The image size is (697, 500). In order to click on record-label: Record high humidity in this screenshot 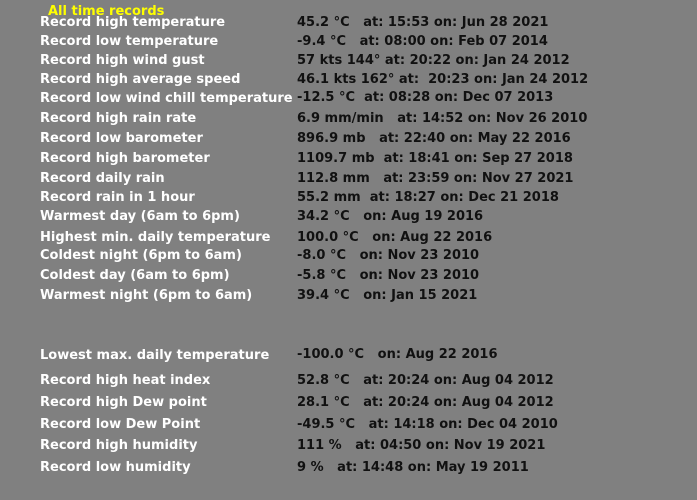, I will do `click(119, 445)`.